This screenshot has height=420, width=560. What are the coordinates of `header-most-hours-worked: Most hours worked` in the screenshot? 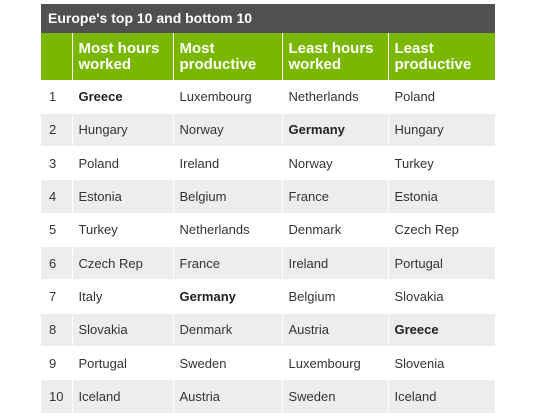 It's located at (122, 56).